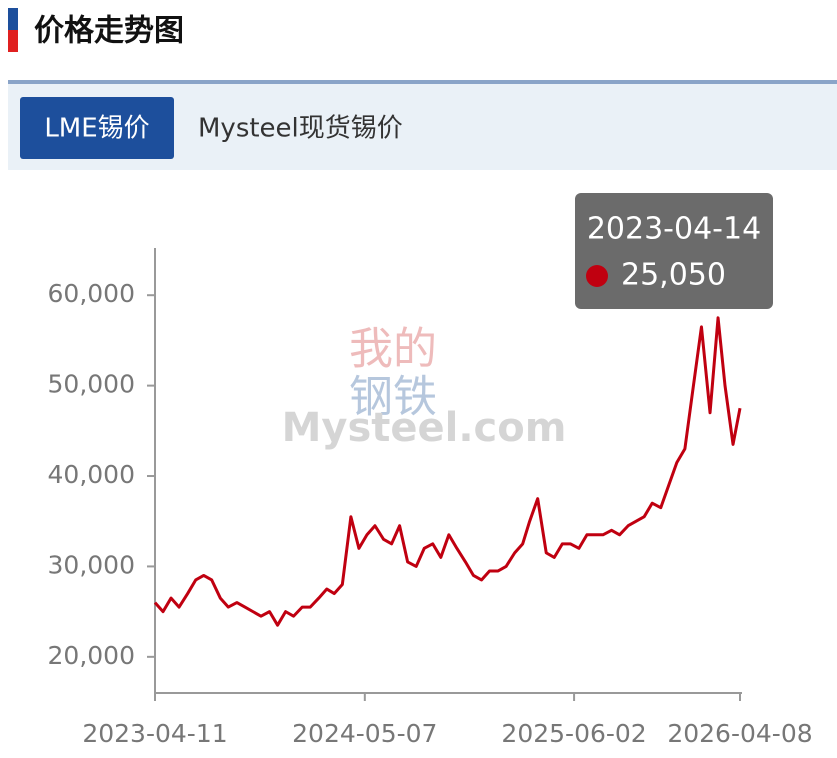  I want to click on tab-label: LME锡价, so click(96, 129).